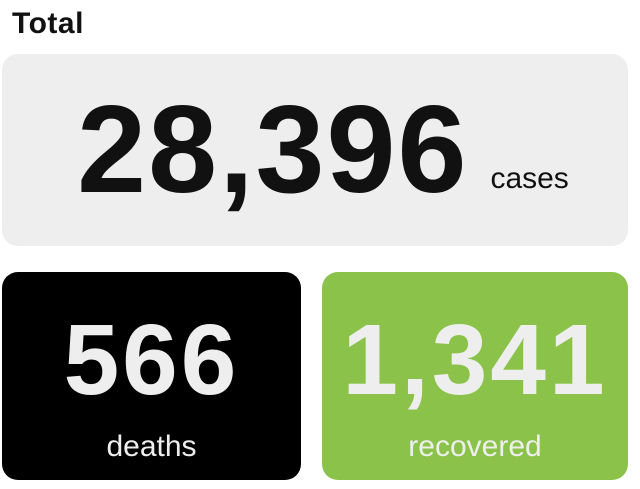 Image resolution: width=640 pixels, height=489 pixels. I want to click on deaths-value: 566, so click(151, 360).